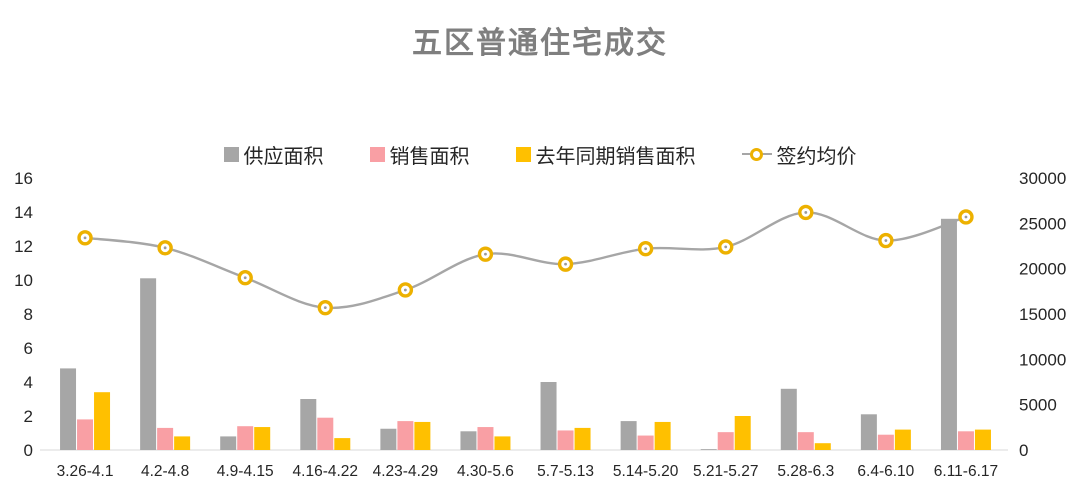  What do you see at coordinates (429, 157) in the screenshot?
I see `legend-label-sales-area: 销售面积` at bounding box center [429, 157].